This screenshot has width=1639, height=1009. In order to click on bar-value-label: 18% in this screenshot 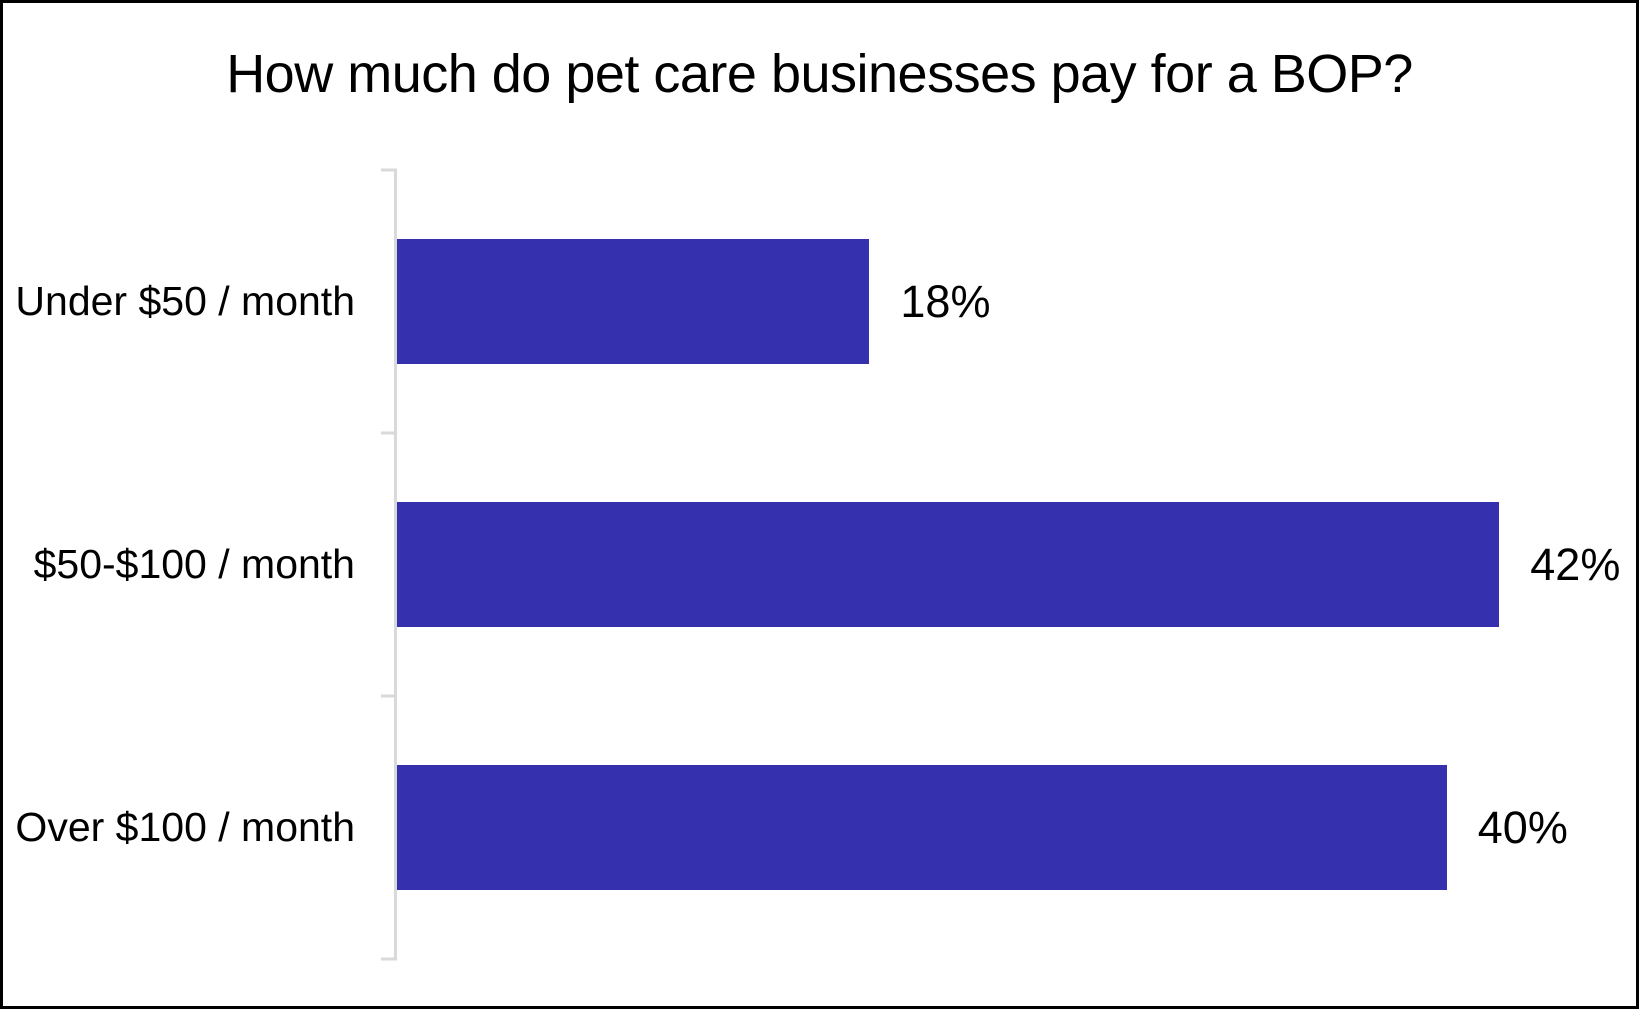, I will do `click(945, 301)`.